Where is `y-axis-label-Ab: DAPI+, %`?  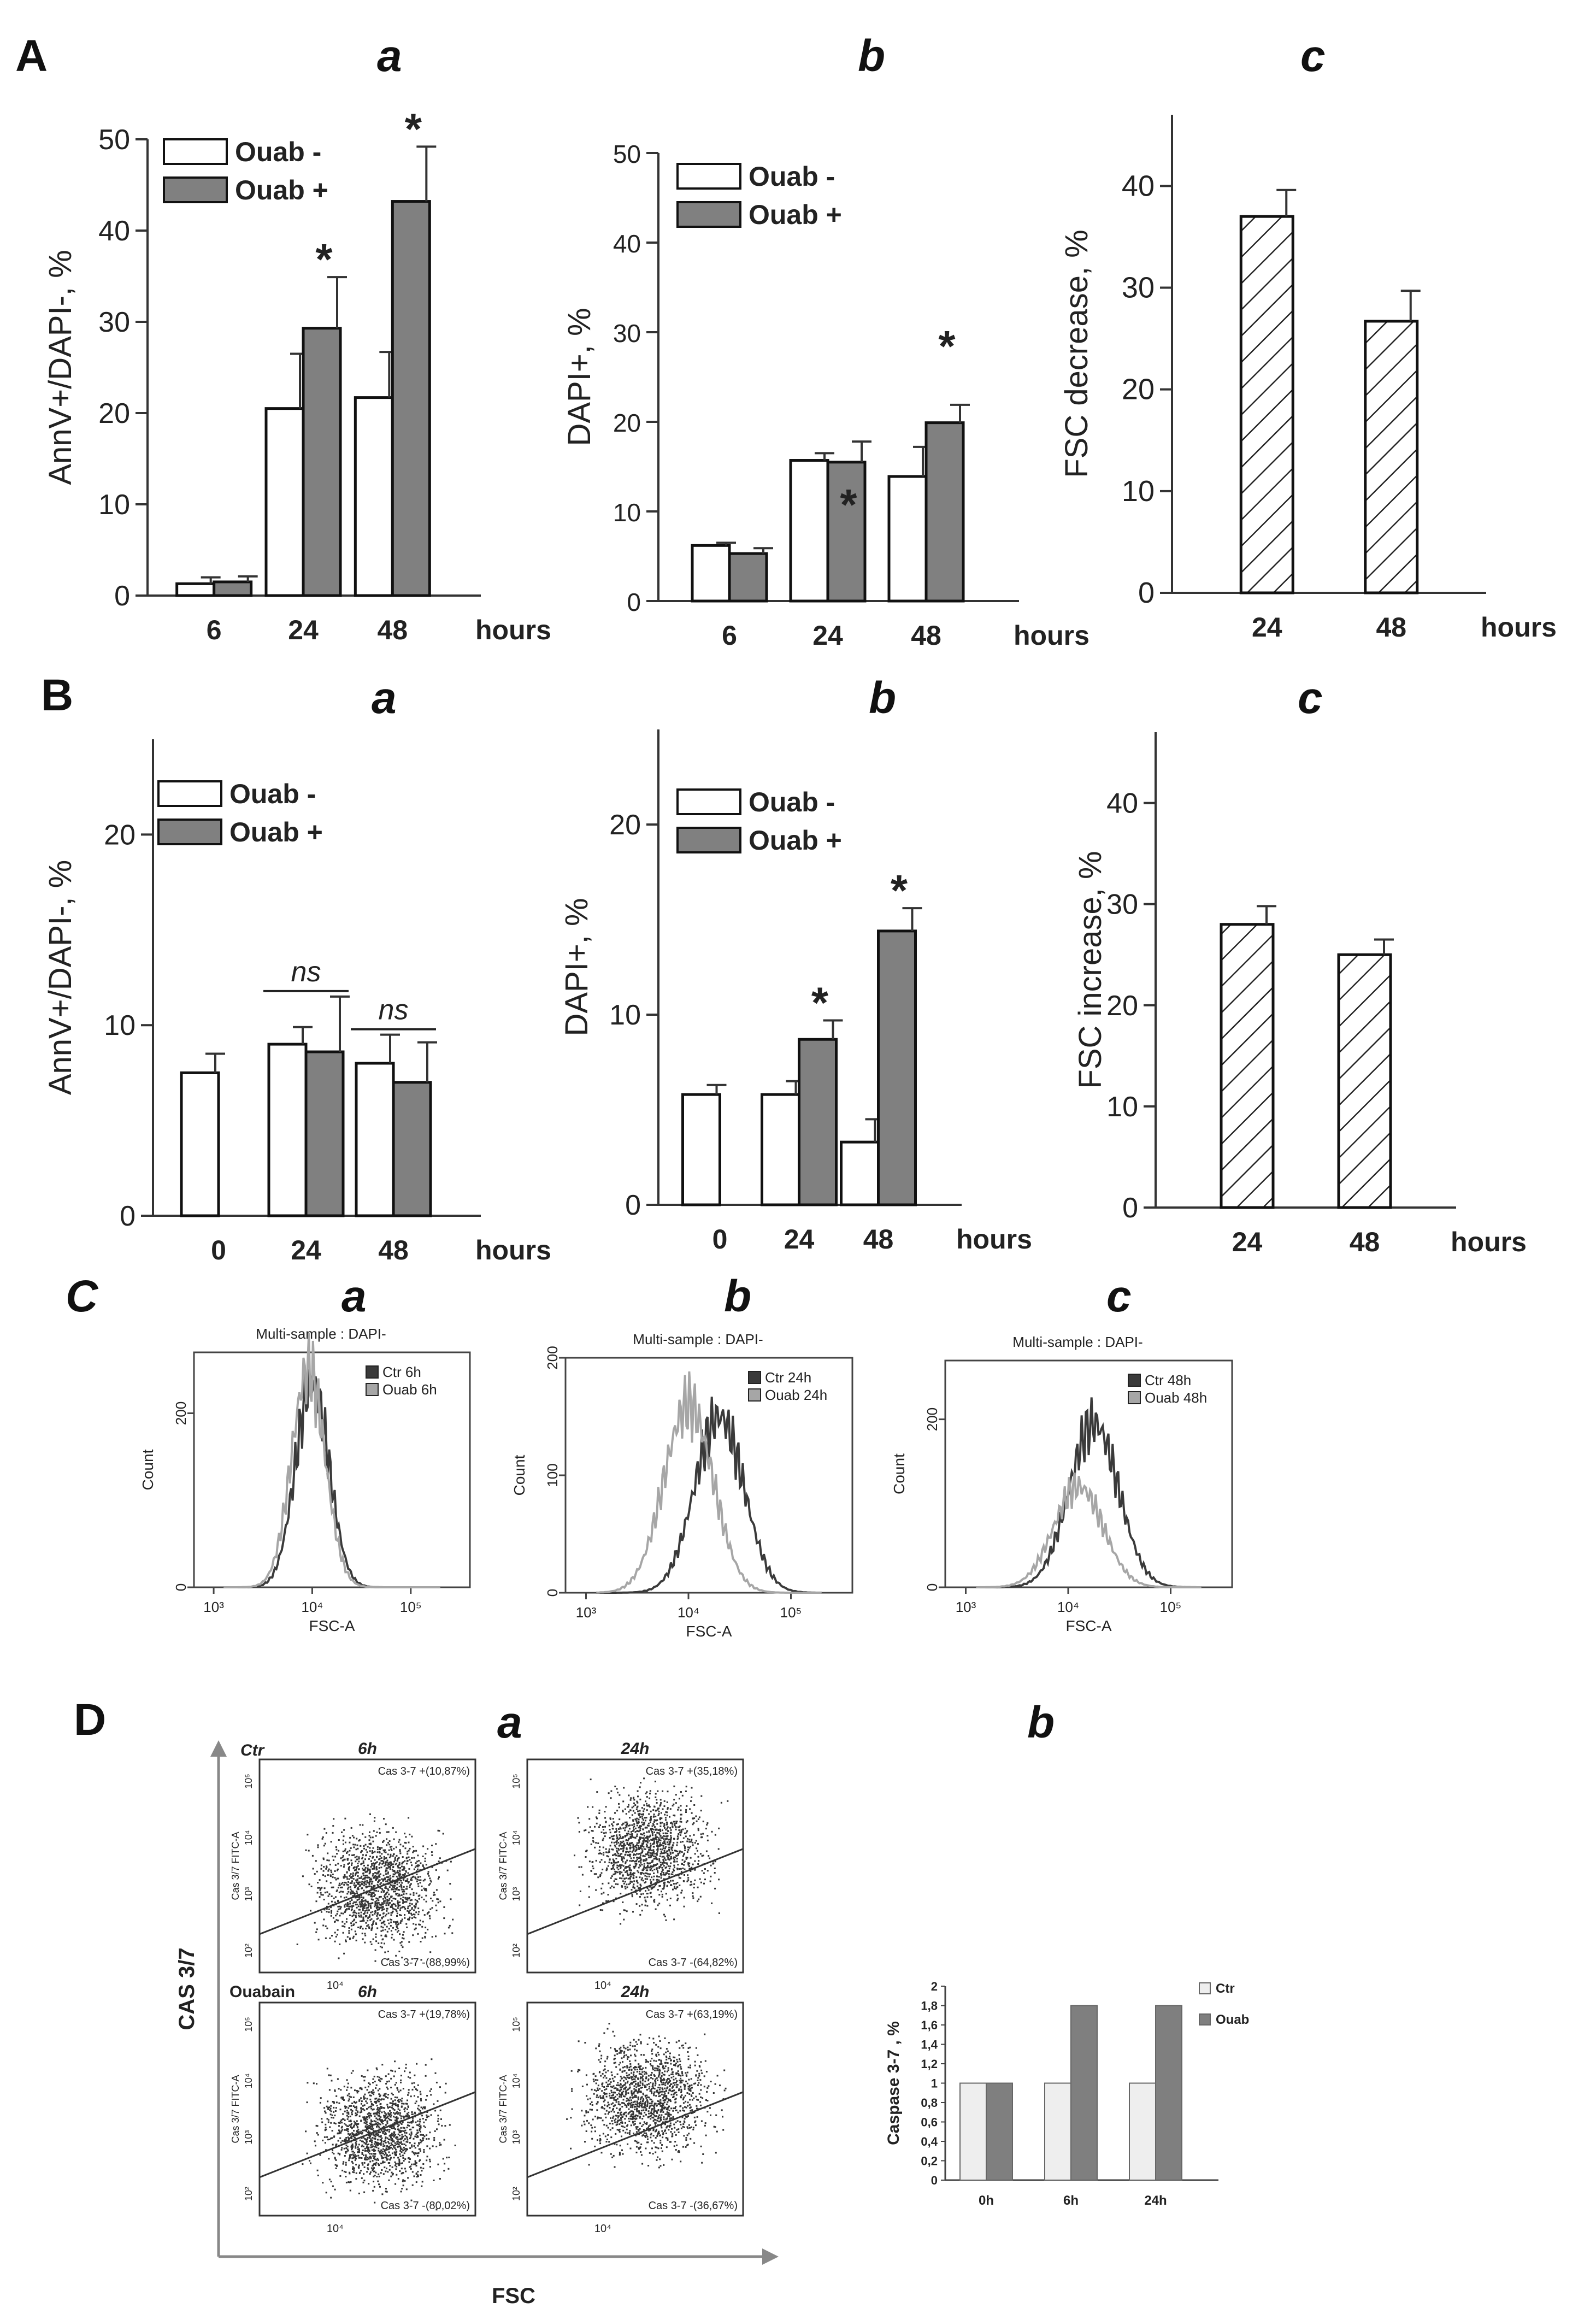 y-axis-label-Ab: DAPI+, % is located at coordinates (579, 377).